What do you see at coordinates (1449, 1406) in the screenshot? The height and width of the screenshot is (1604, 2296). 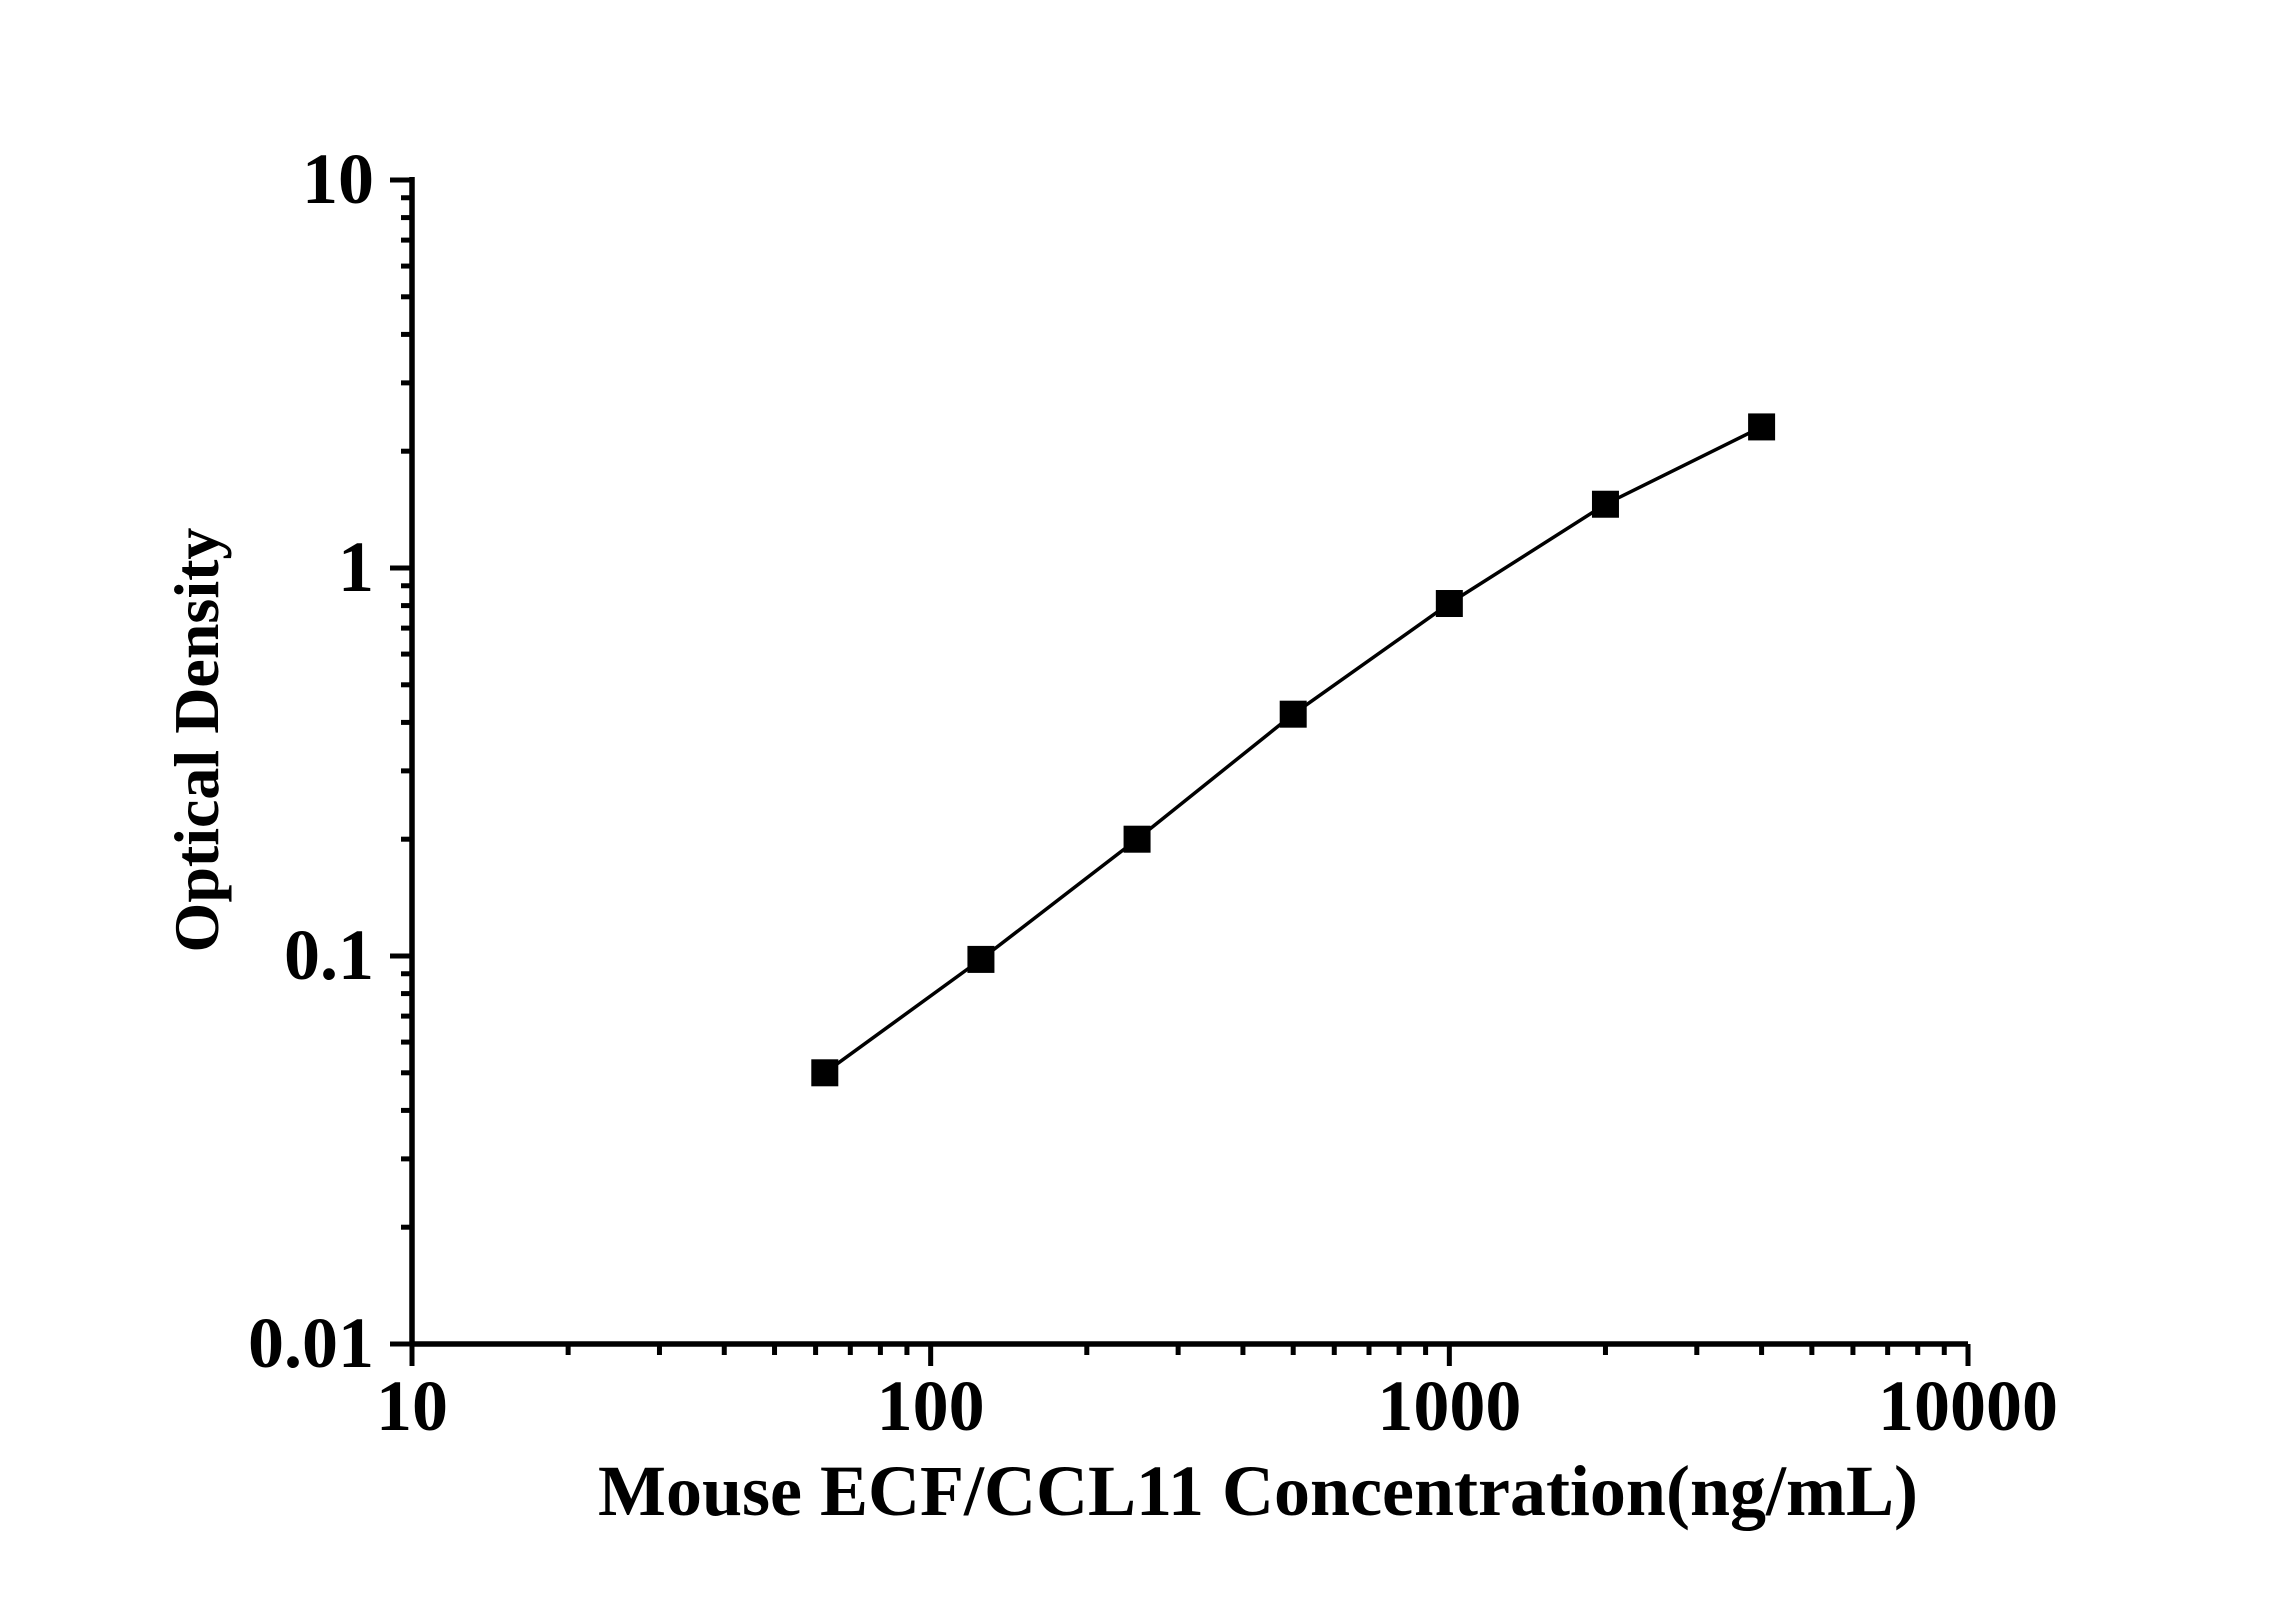 I see `x-tick-label: 1000` at bounding box center [1449, 1406].